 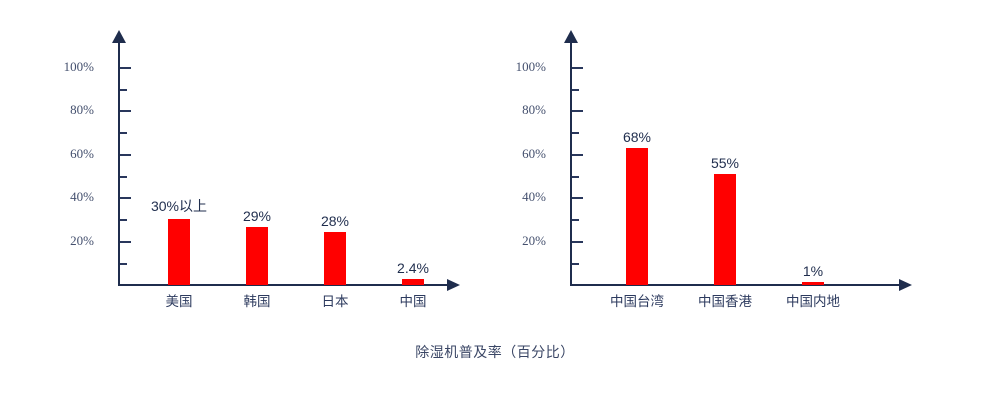 What do you see at coordinates (413, 301) in the screenshot?
I see `x-axis-category-label-china: 中国` at bounding box center [413, 301].